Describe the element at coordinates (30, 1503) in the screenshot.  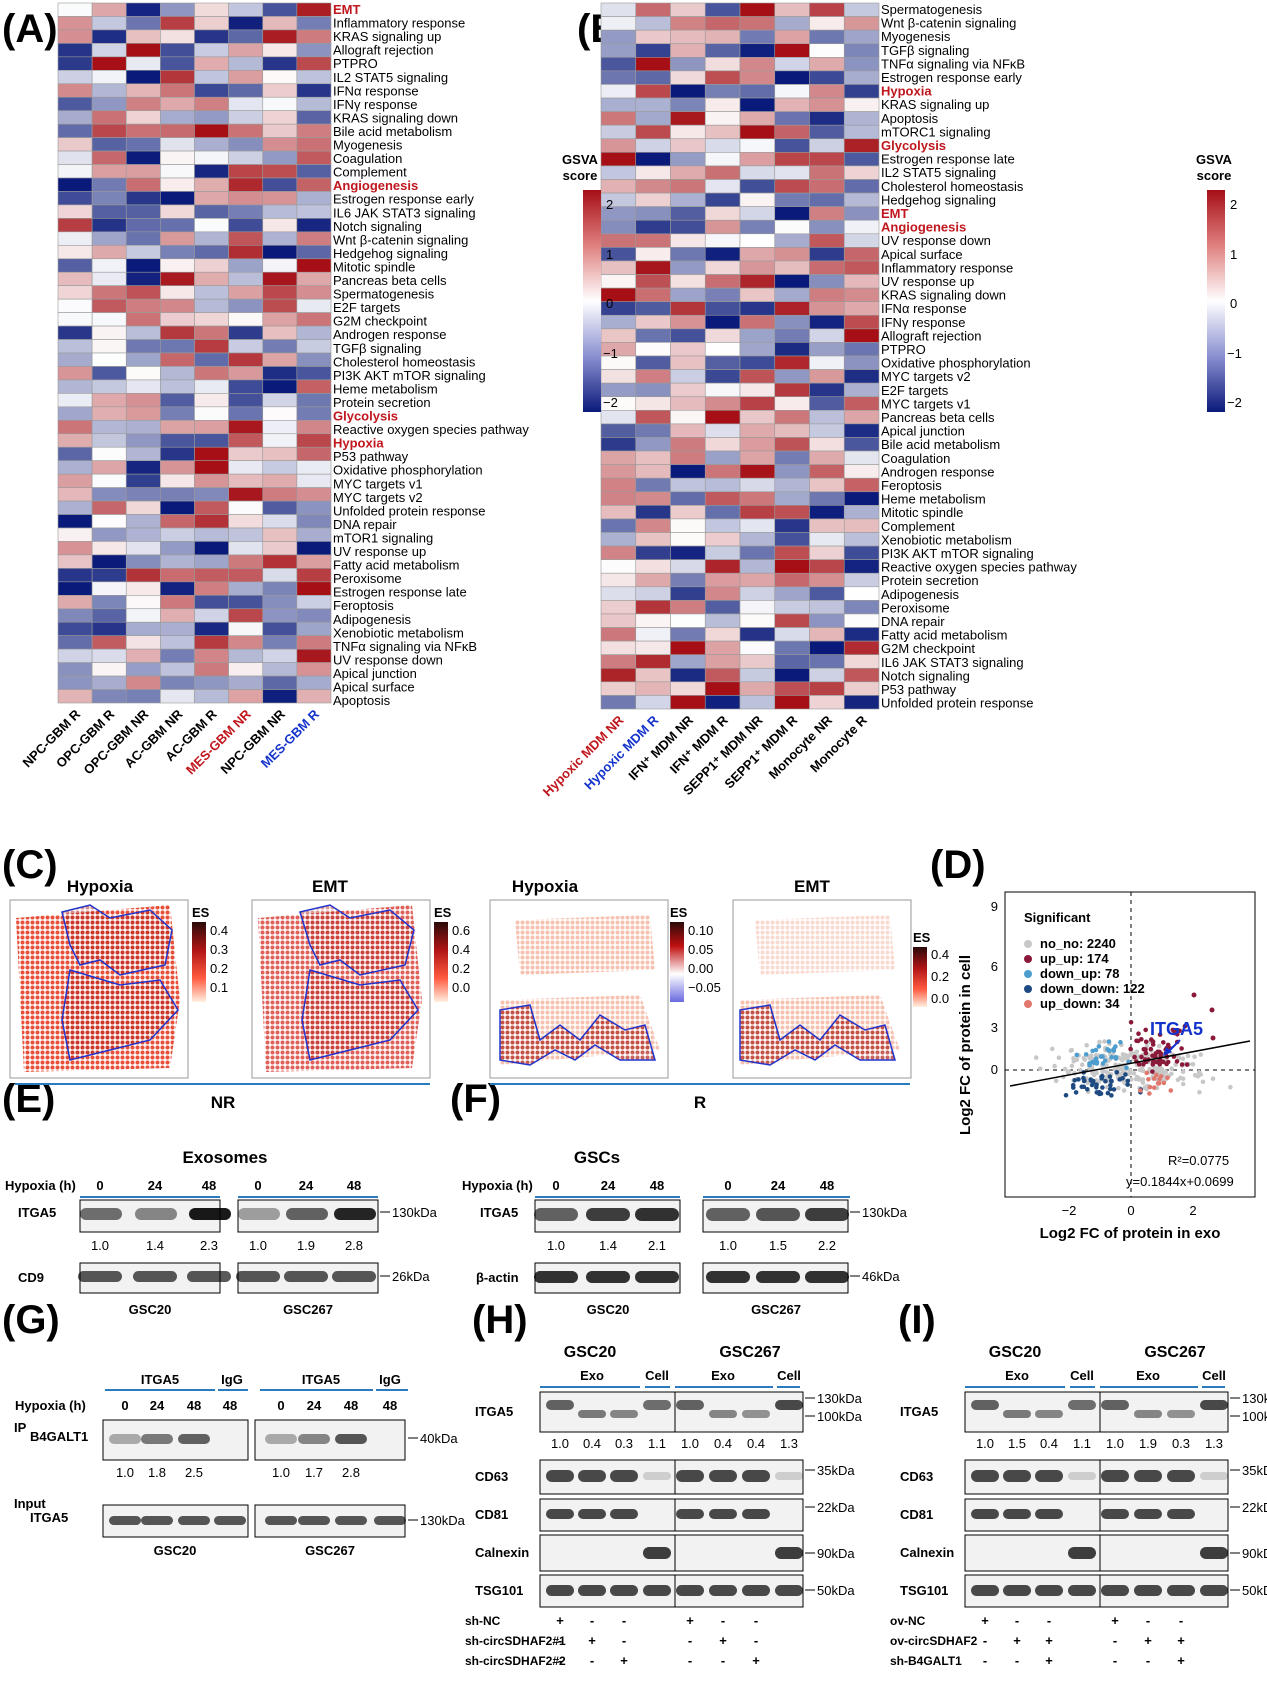
I see `input-label: Input` at that location.